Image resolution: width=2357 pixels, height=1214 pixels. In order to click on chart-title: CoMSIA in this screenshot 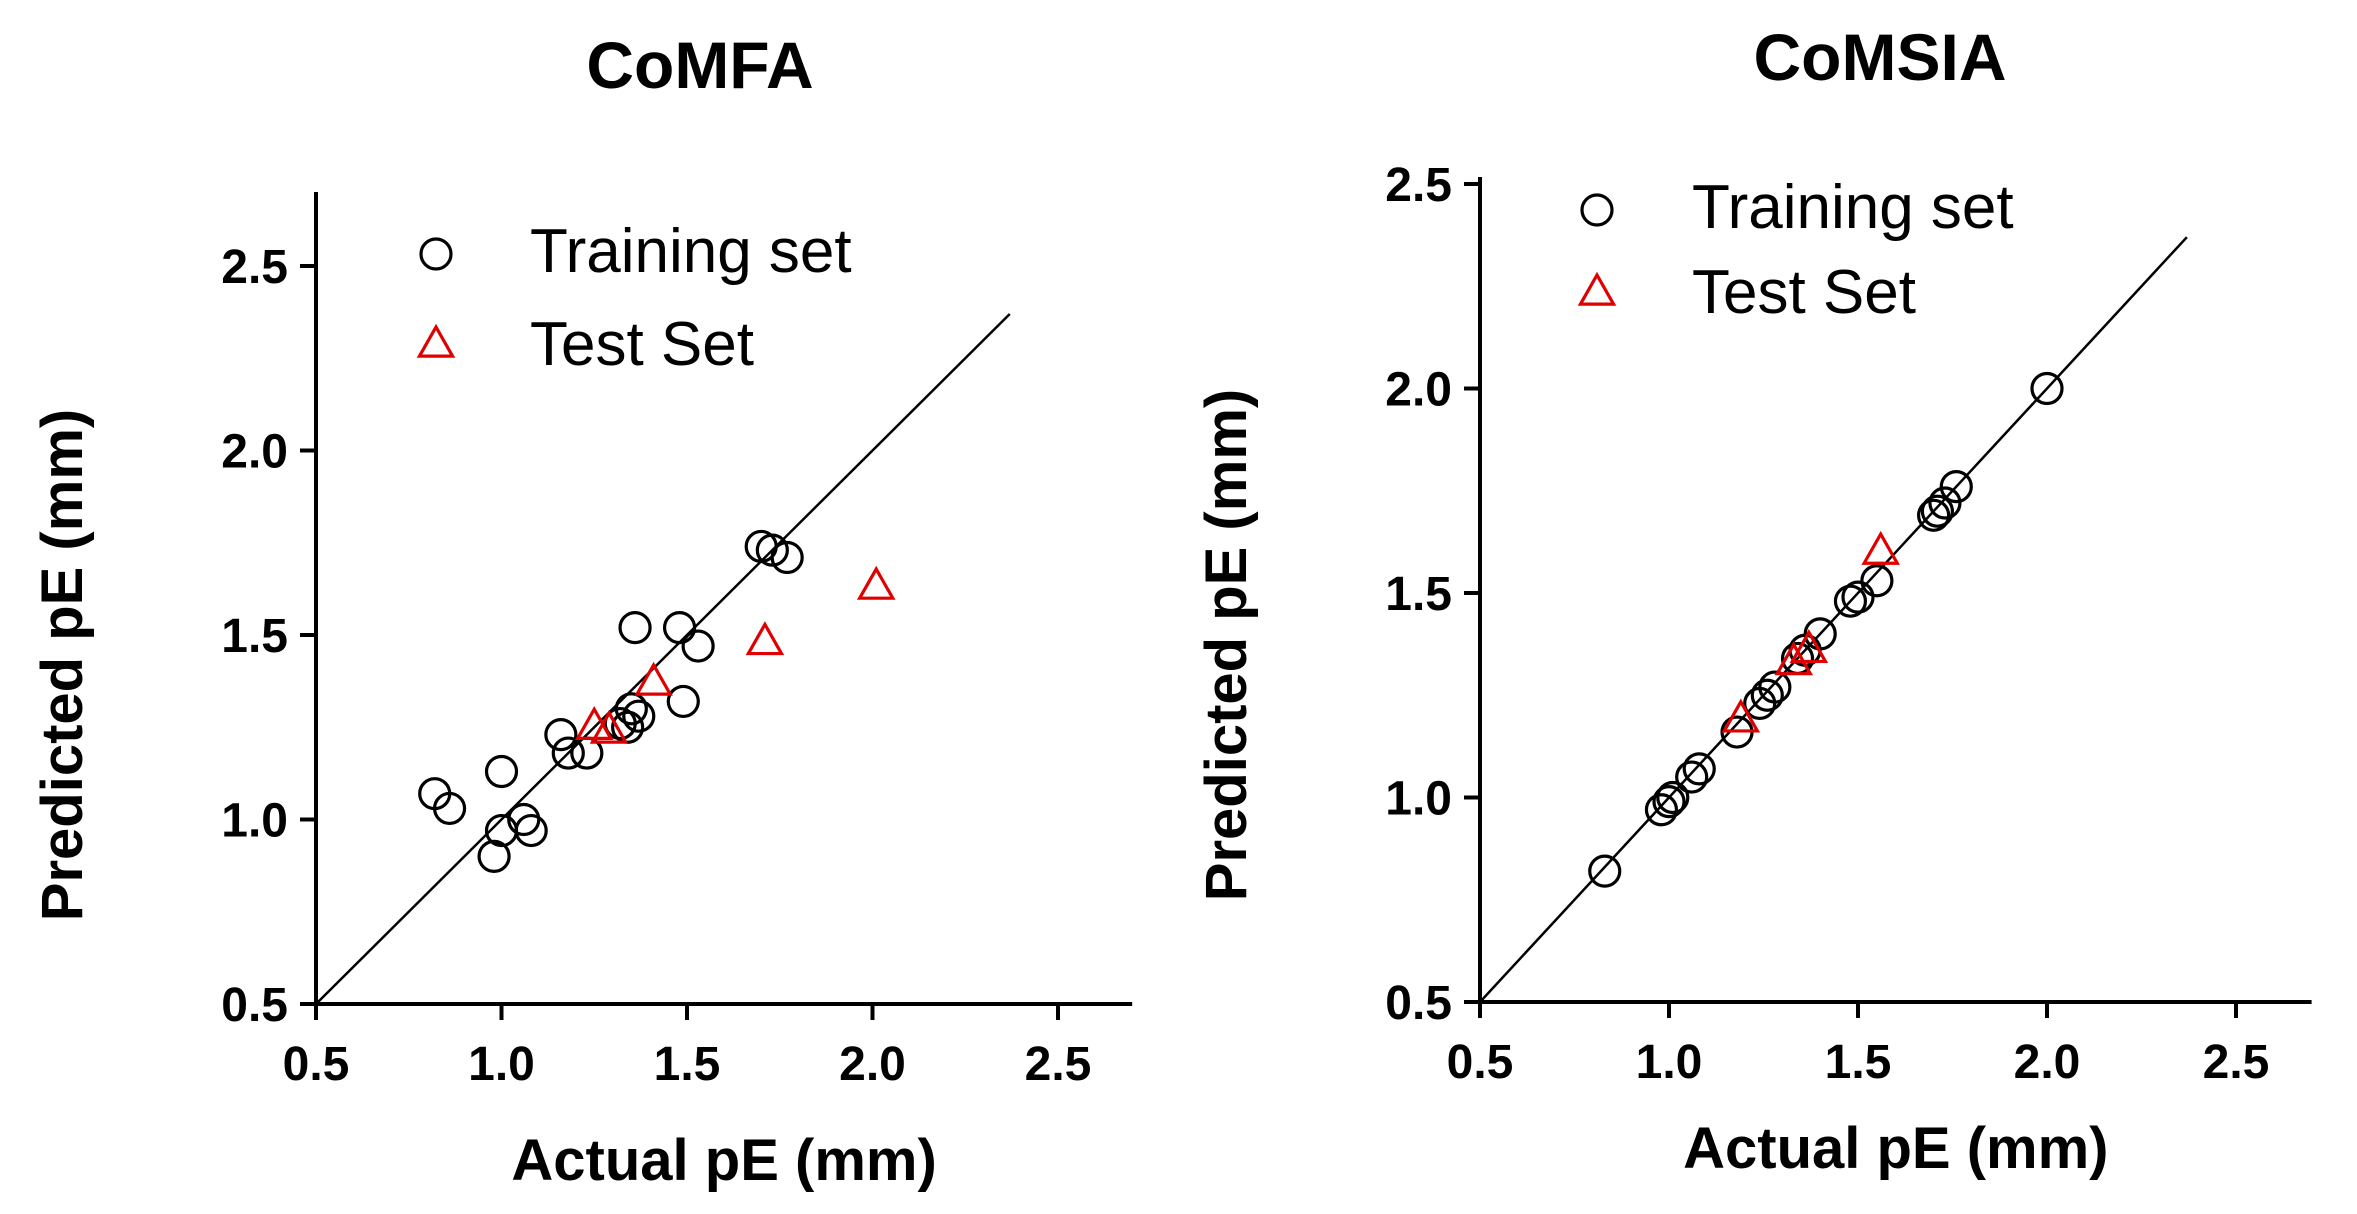, I will do `click(1880, 57)`.